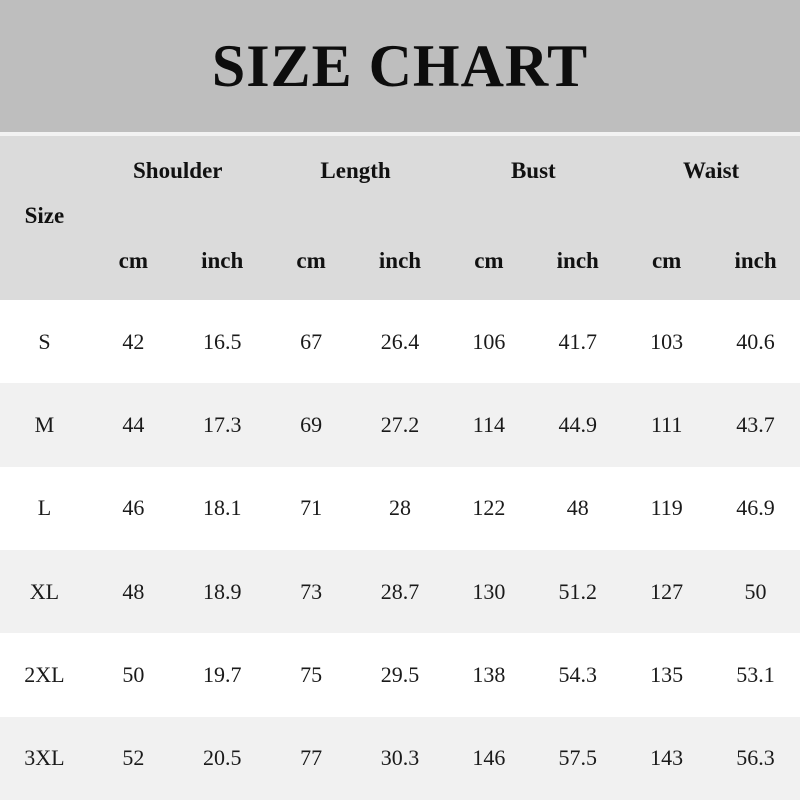  Describe the element at coordinates (489, 341) in the screenshot. I see `value-cell: 106` at that location.